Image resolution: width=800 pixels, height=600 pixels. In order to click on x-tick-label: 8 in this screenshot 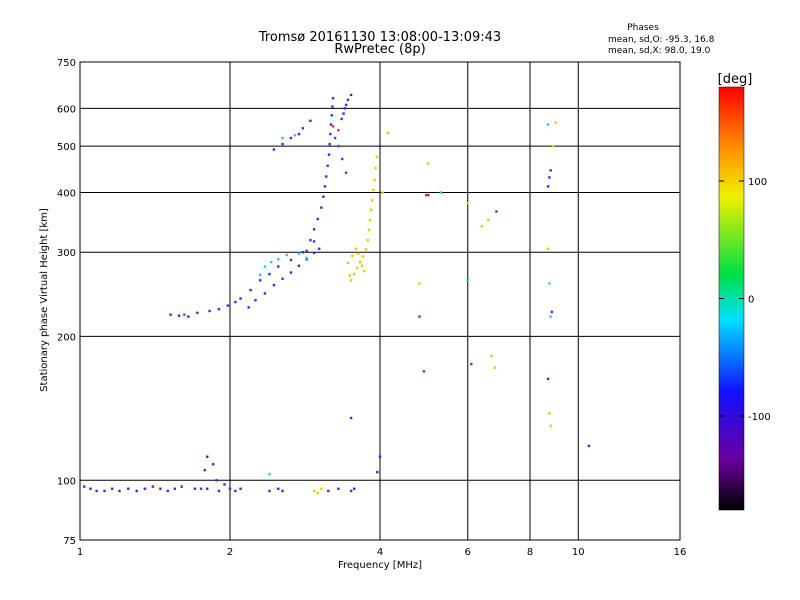, I will do `click(530, 552)`.